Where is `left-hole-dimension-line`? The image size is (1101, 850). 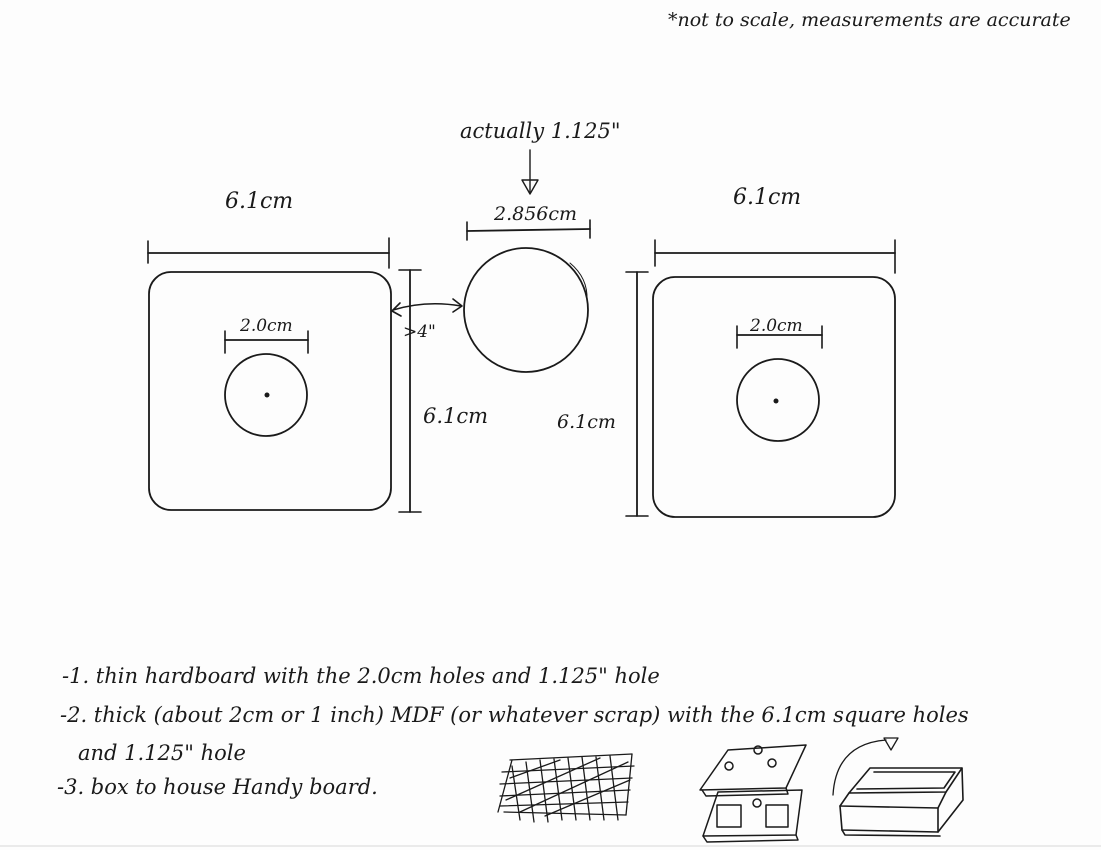 left-hole-dimension-line is located at coordinates (266, 342).